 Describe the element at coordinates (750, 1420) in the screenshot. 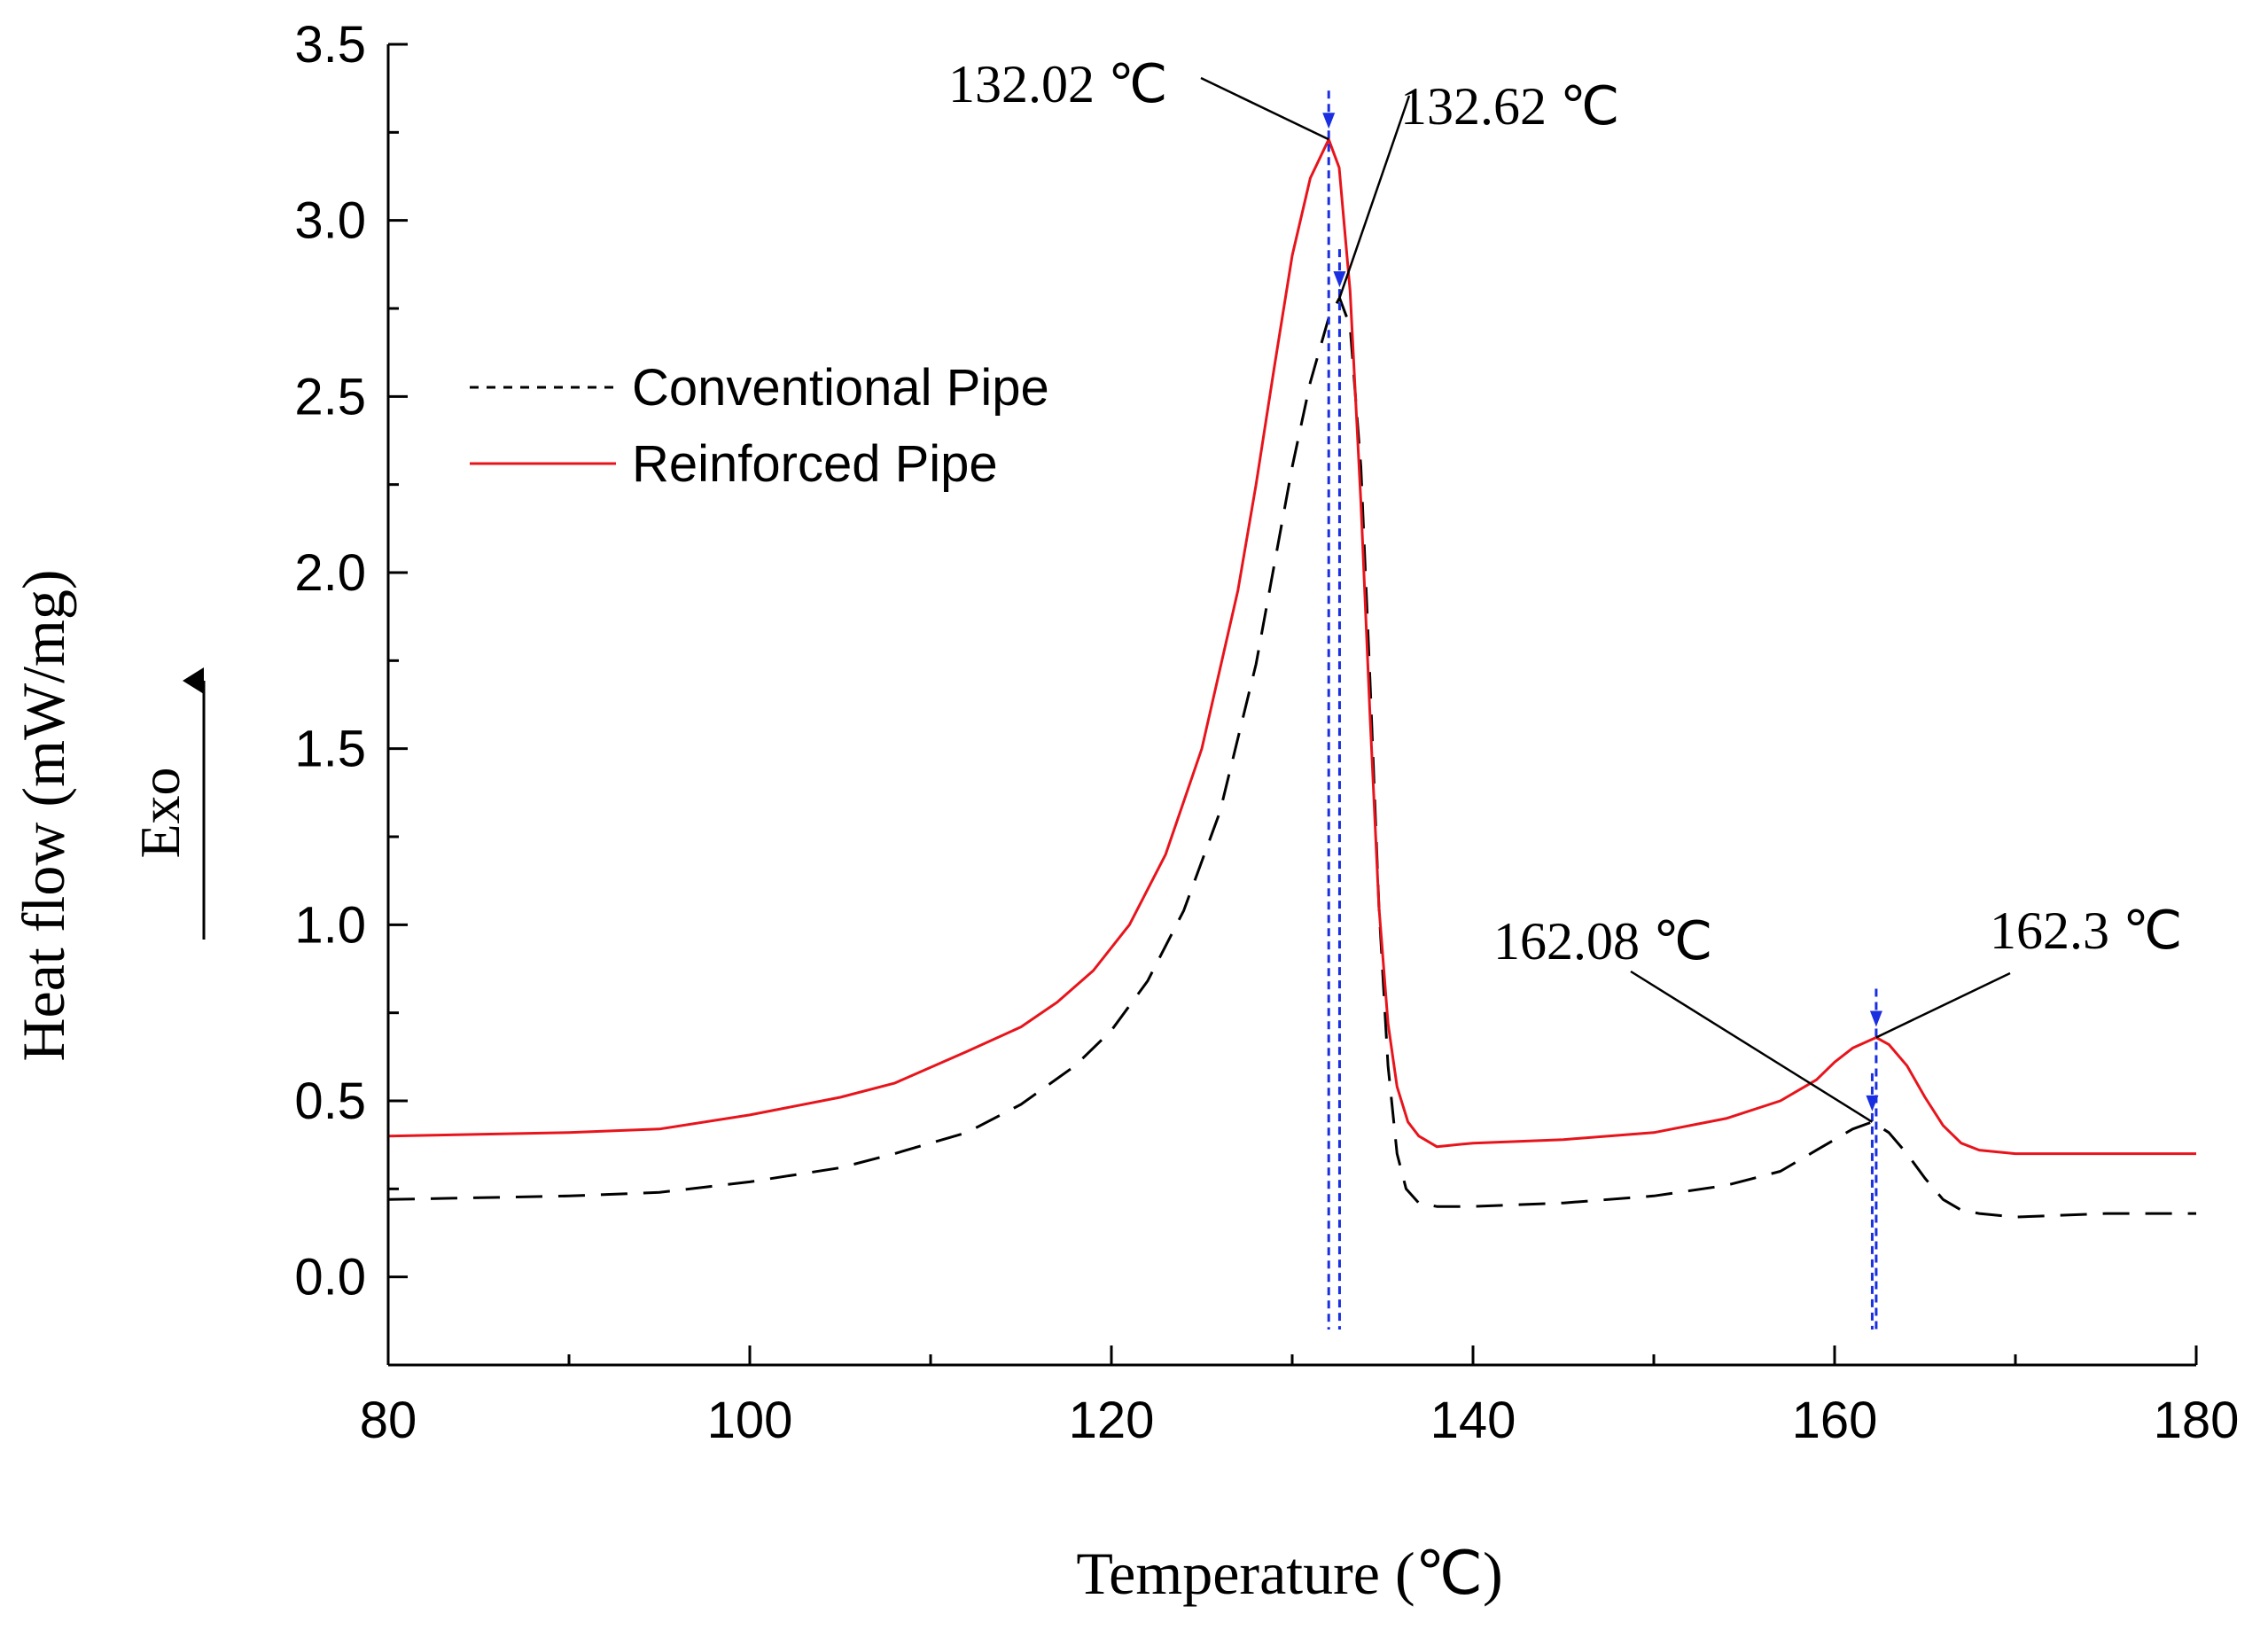

I see `x-tick-label: 100` at that location.